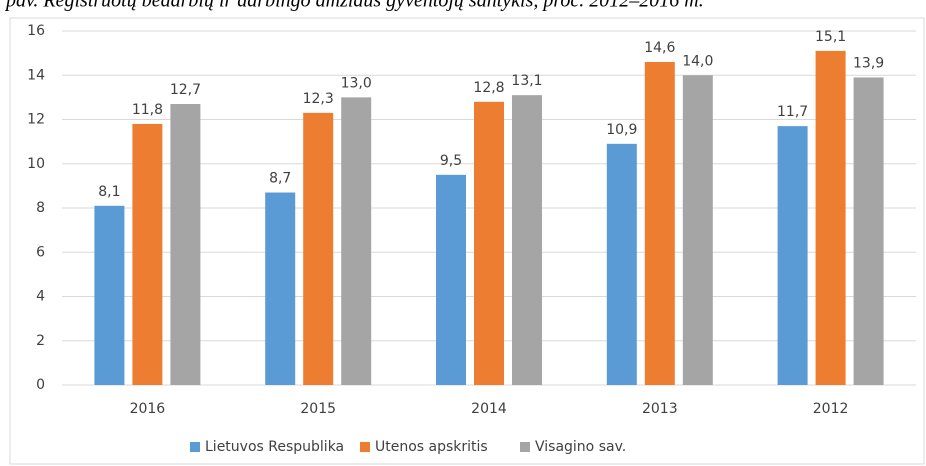  I want to click on y-tick-label: 6, so click(40, 252).